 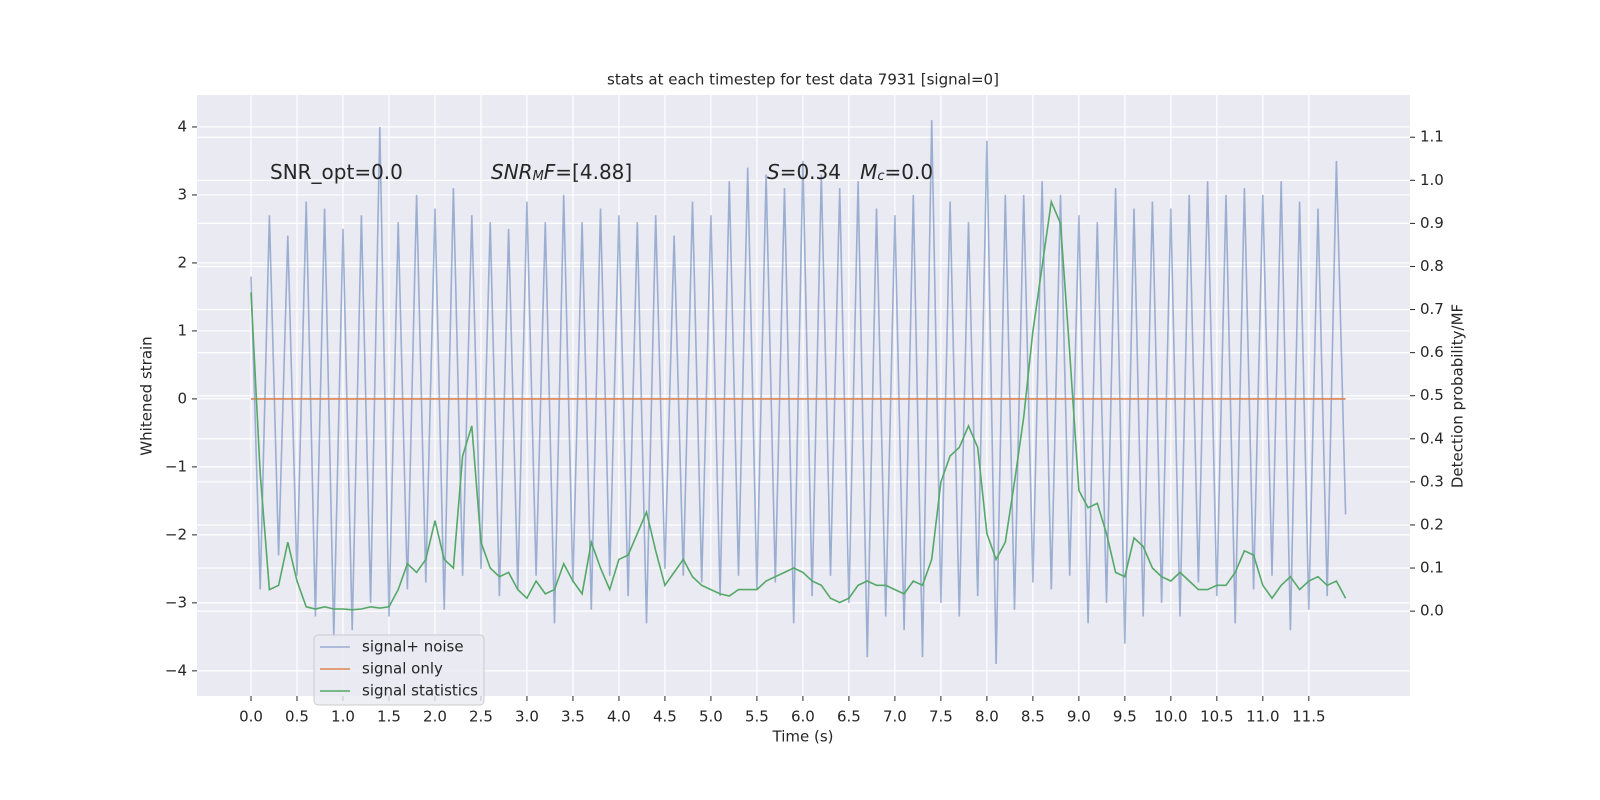 What do you see at coordinates (773, 172) in the screenshot?
I see `annotation-part: S` at bounding box center [773, 172].